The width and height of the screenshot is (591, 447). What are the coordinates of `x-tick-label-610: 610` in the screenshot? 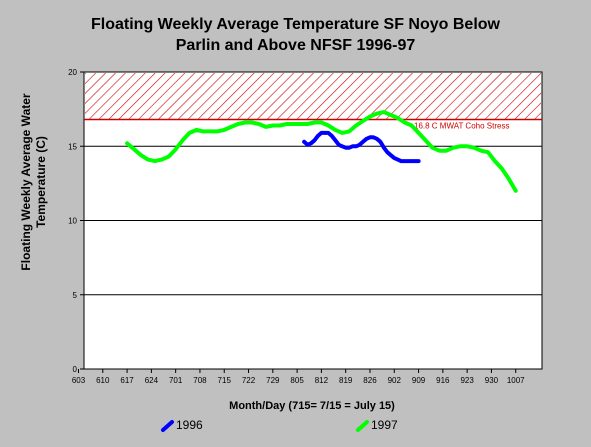 It's located at (103, 380).